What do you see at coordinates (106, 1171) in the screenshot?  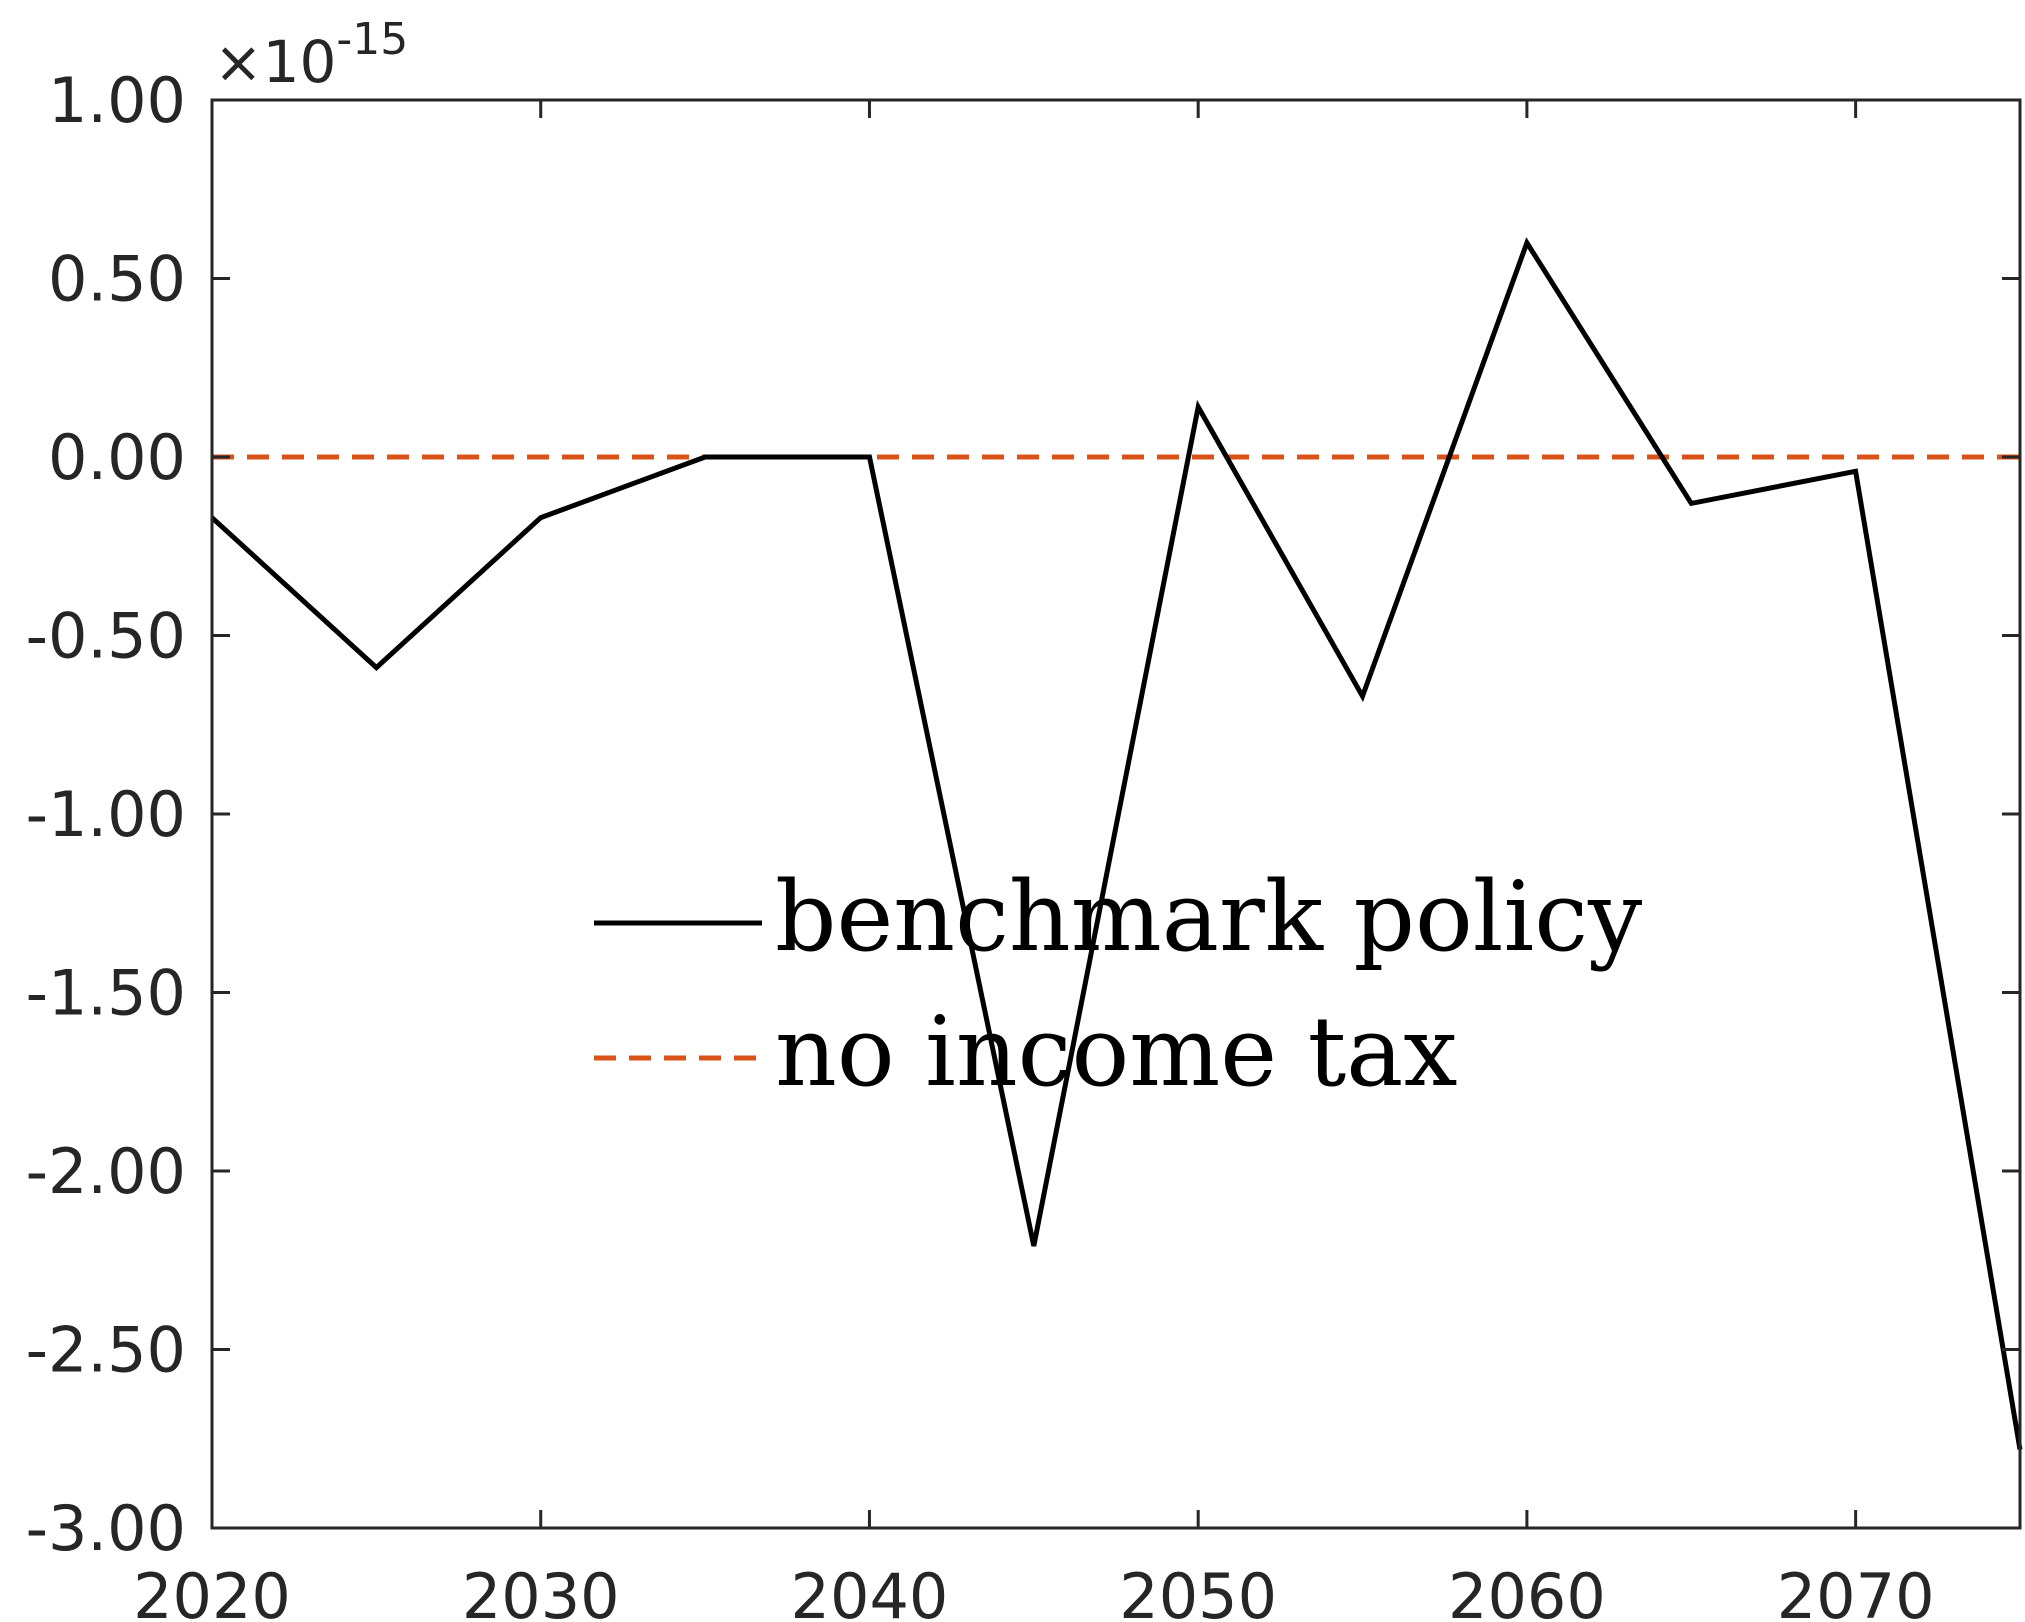 I see `y-tick-label: -2.00` at bounding box center [106, 1171].